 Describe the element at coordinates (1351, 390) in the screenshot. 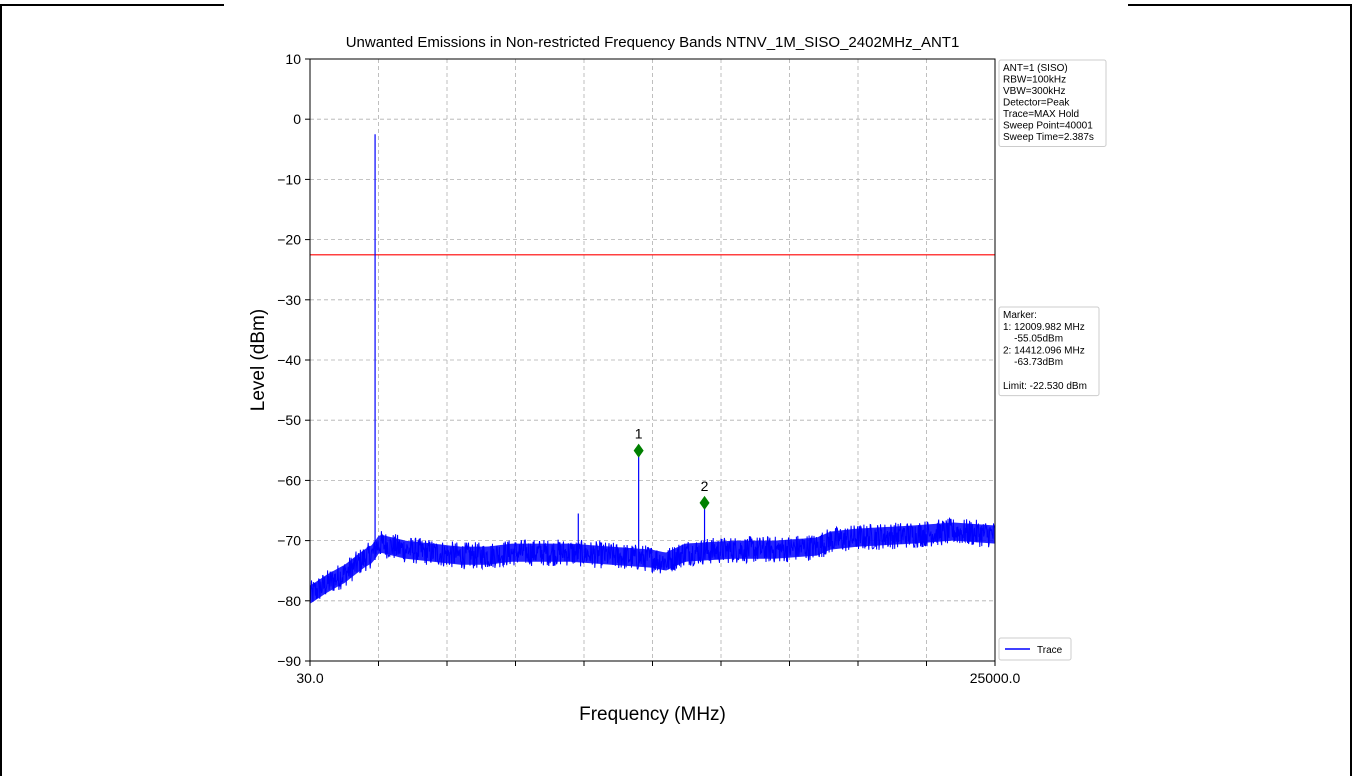

I see `frame-line-right` at that location.